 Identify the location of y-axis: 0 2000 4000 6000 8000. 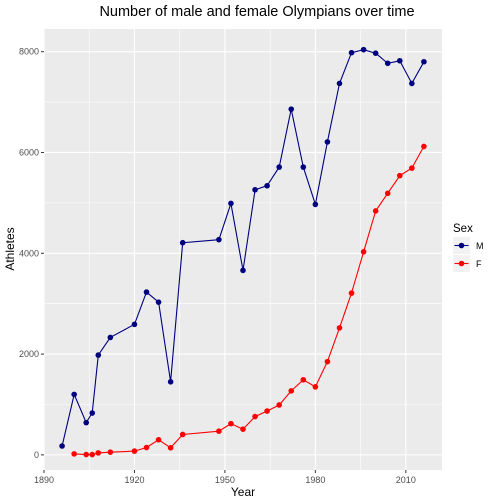
(31, 253).